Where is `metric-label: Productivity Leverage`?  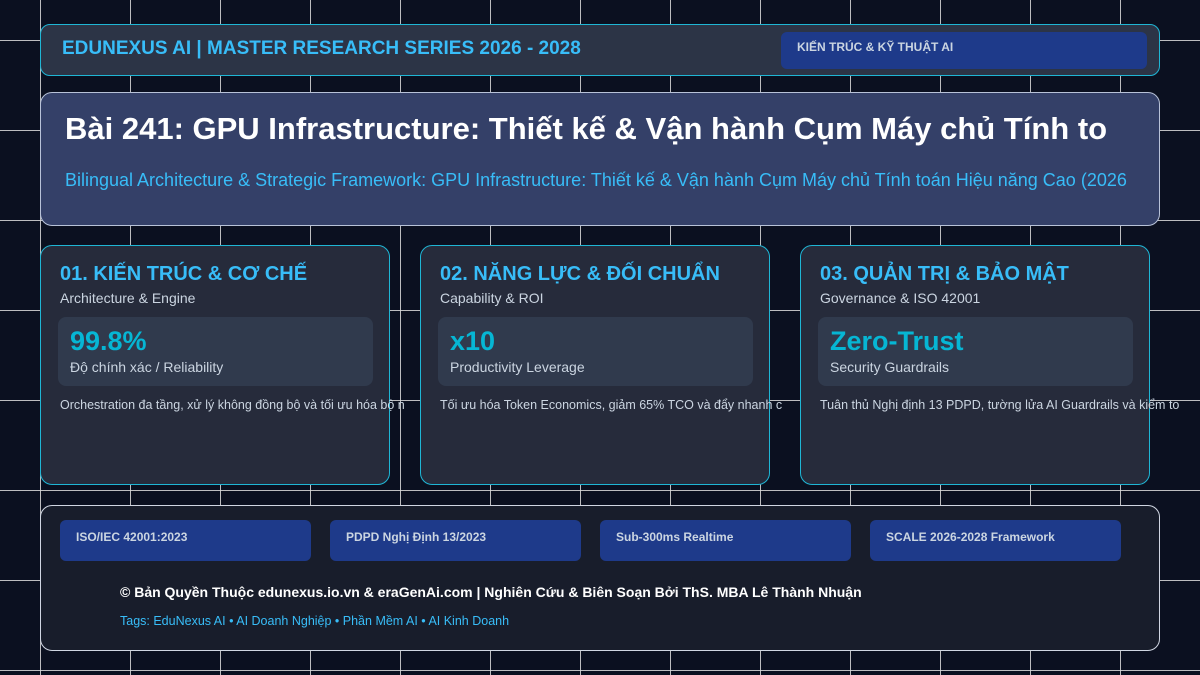 metric-label: Productivity Leverage is located at coordinates (517, 367).